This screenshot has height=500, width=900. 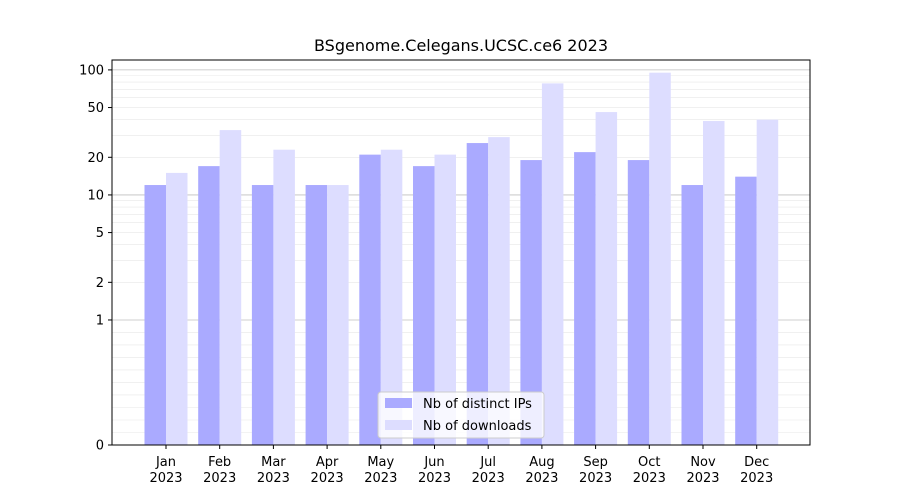 I want to click on bar-downloads-oct, so click(x=660, y=258).